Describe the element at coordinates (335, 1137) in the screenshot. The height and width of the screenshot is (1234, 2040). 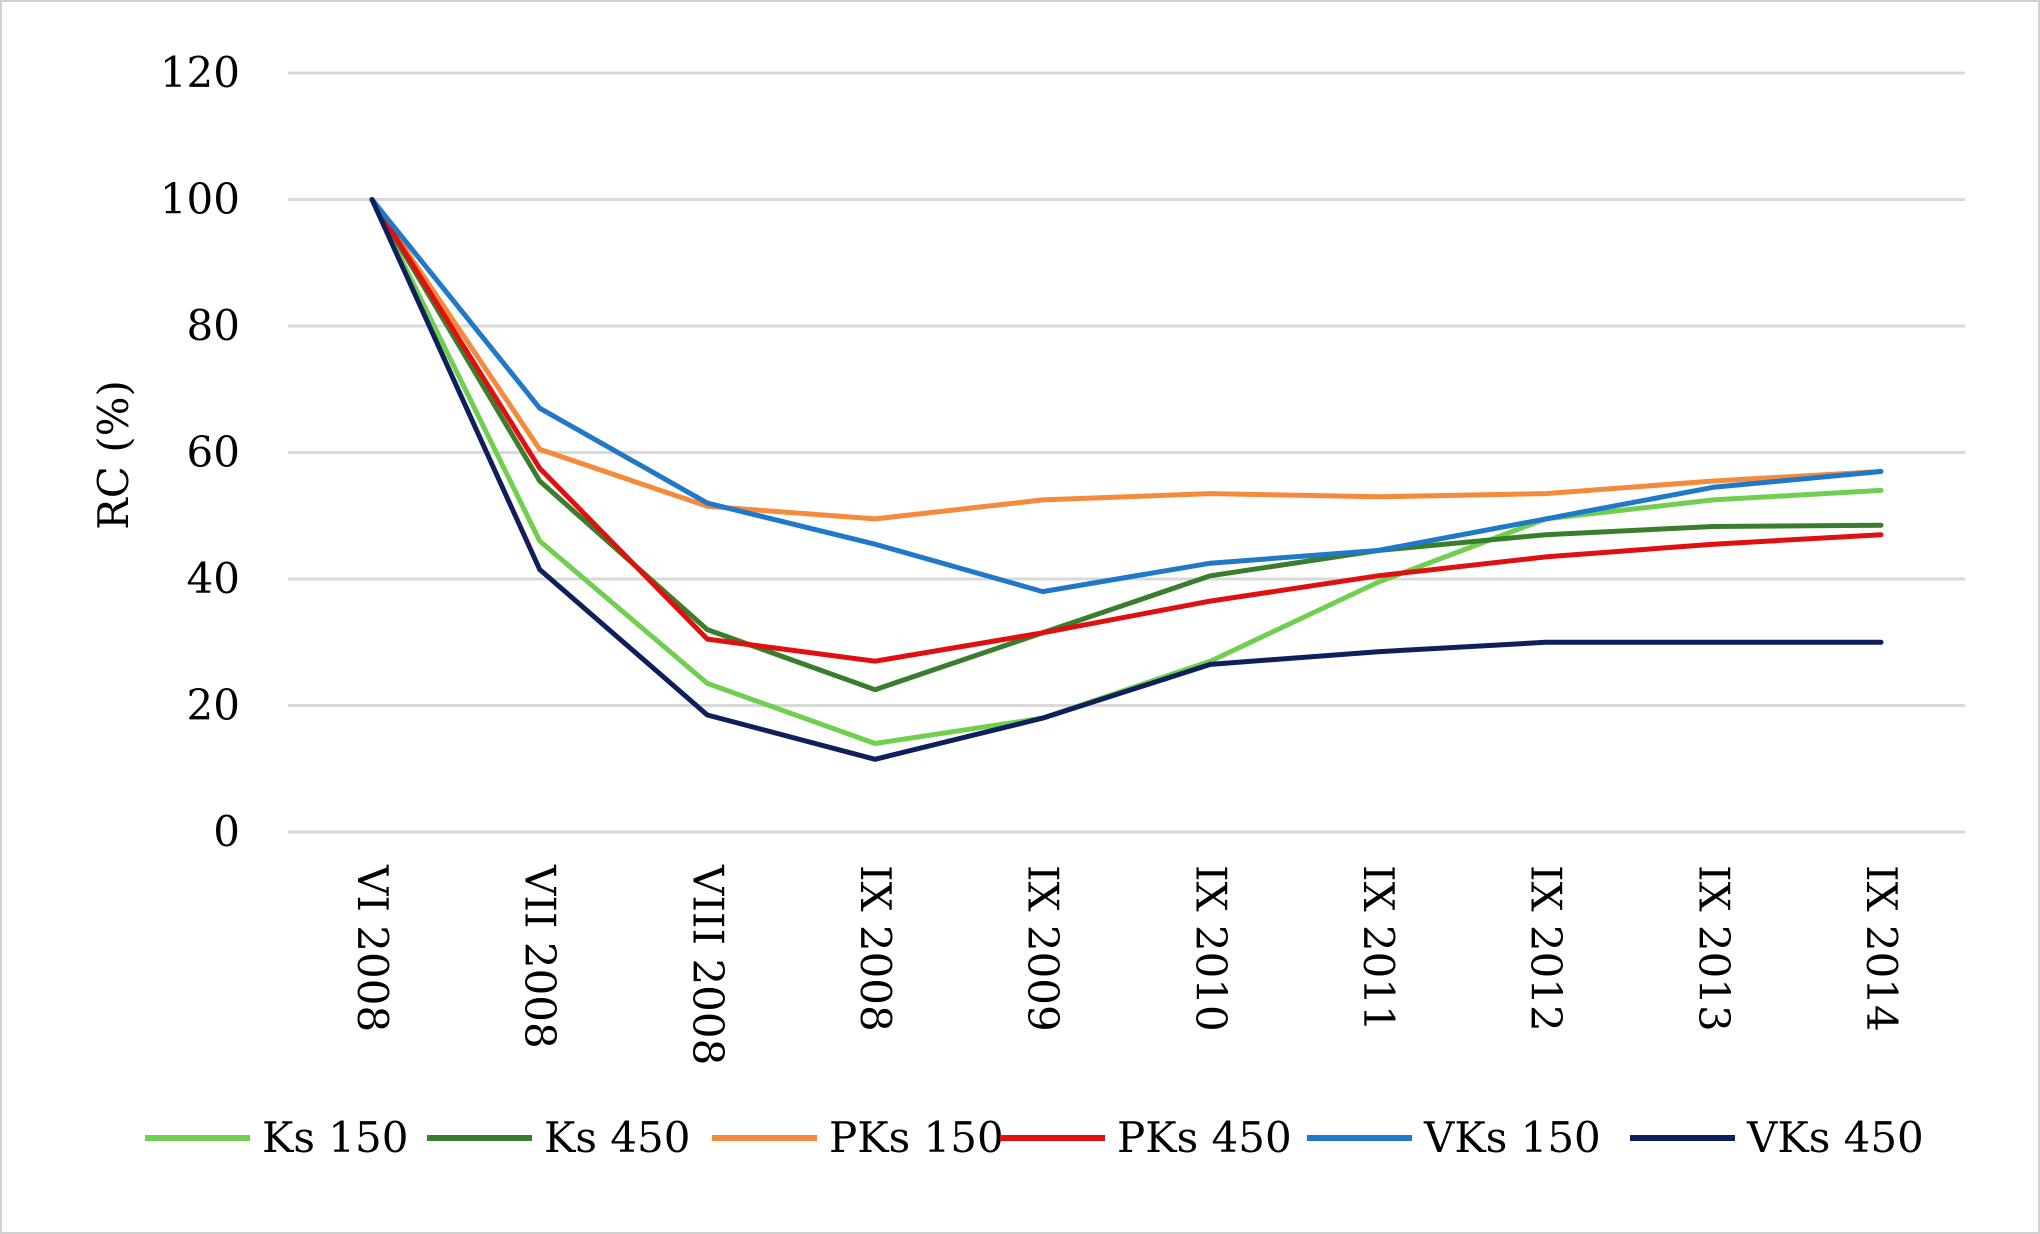
I see `legend-label: Ks 150` at that location.